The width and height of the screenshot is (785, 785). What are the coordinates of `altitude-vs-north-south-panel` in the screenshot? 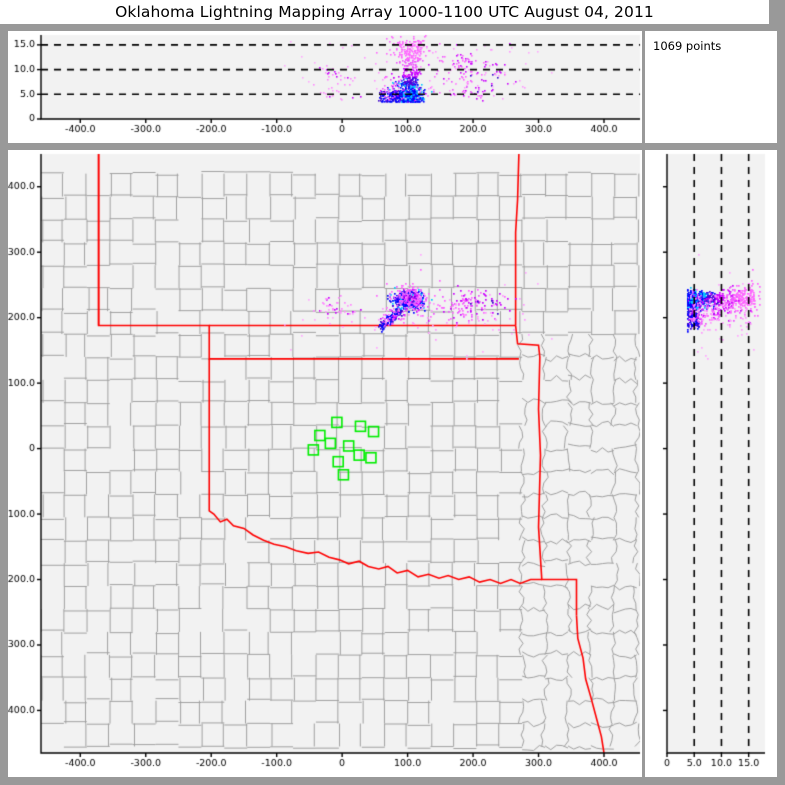 It's located at (711, 463).